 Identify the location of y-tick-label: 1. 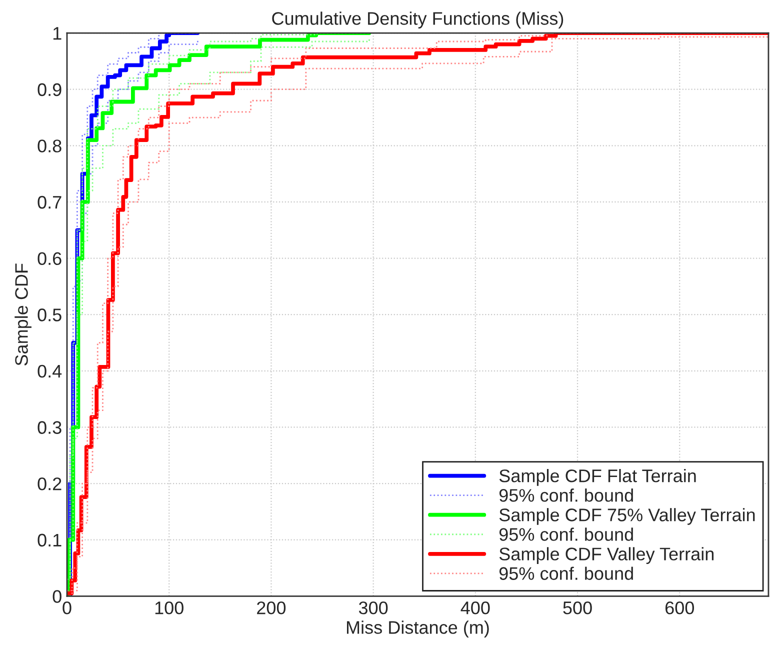
(57, 33).